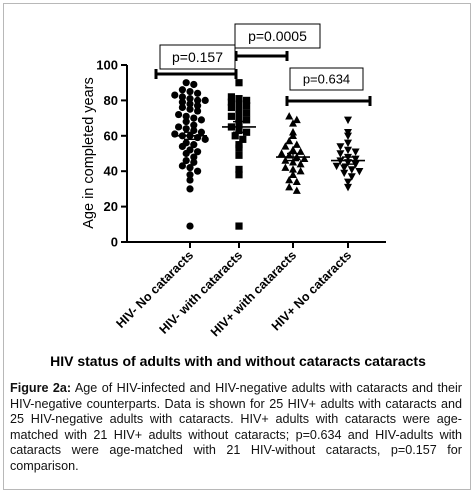  What do you see at coordinates (111, 171) in the screenshot?
I see `y-tick-label: 40` at bounding box center [111, 171].